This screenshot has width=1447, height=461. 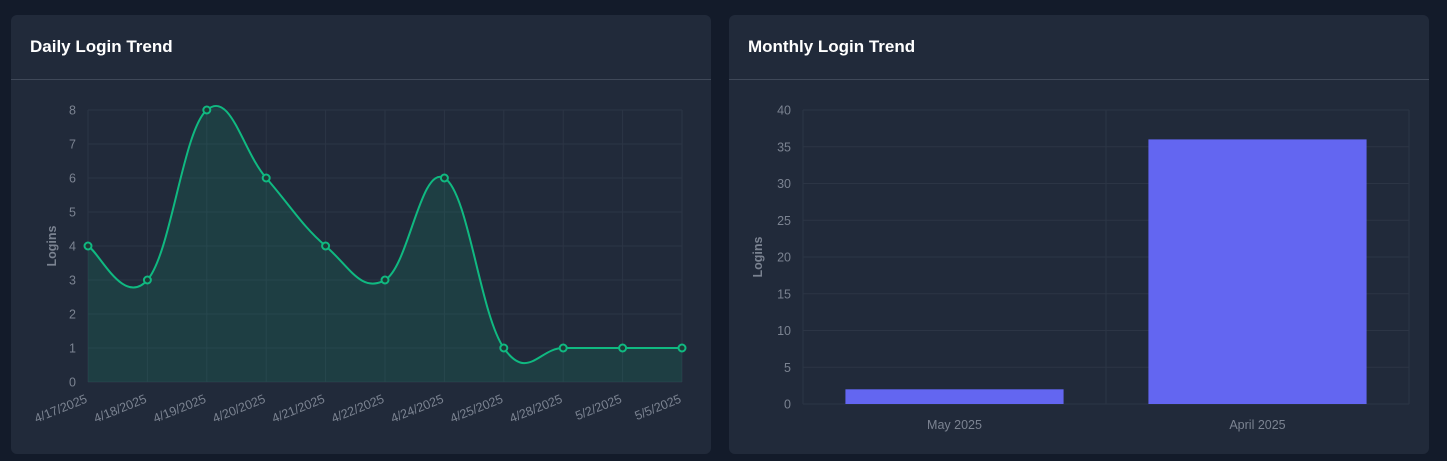 What do you see at coordinates (239, 409) in the screenshot?
I see `x-tick-label: 4/20/2025` at bounding box center [239, 409].